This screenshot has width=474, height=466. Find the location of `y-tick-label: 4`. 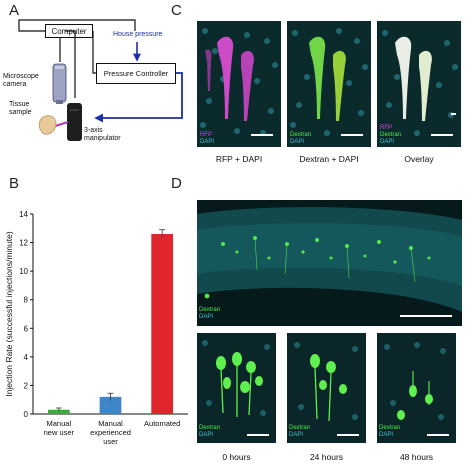

y-tick-label: 4 is located at coordinates (26, 357).